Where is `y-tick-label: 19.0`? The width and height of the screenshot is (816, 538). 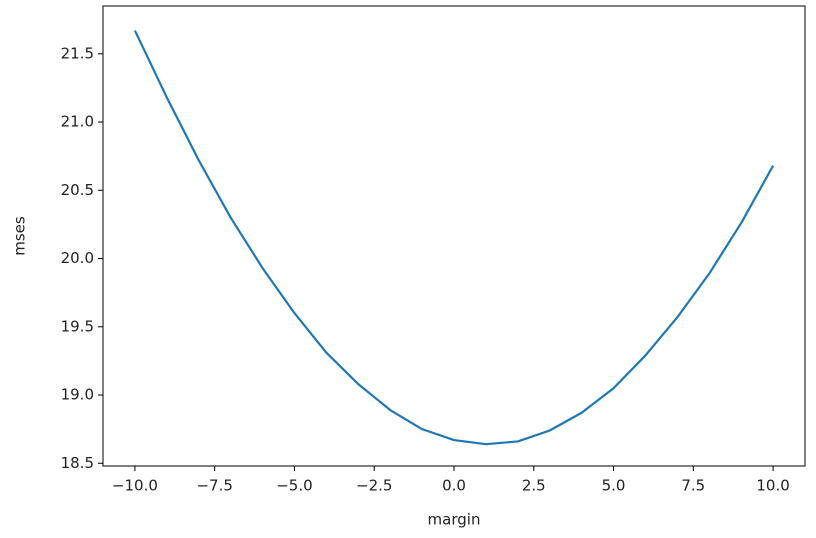
y-tick-label: 19.0 is located at coordinates (77, 395).